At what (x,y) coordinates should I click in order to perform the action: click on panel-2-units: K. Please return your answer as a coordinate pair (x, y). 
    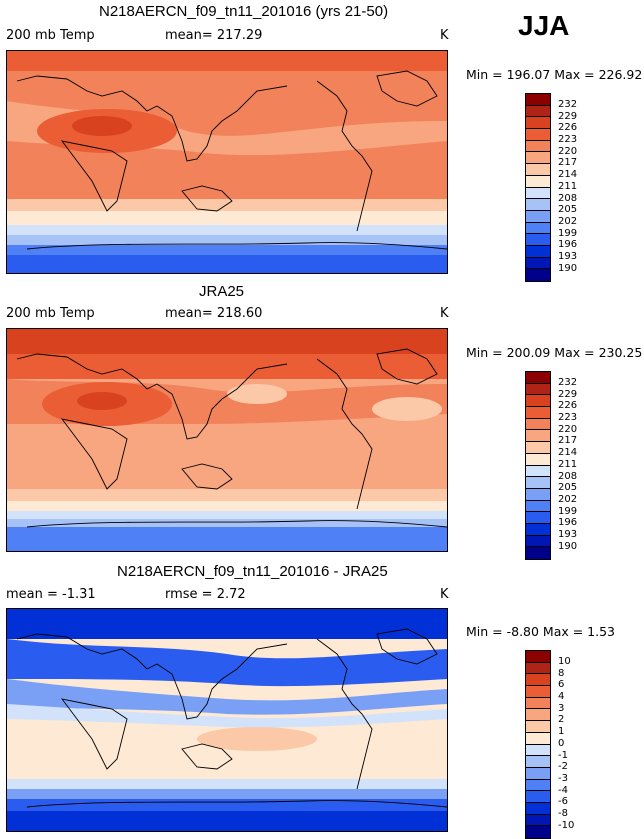
    Looking at the image, I should click on (444, 313).